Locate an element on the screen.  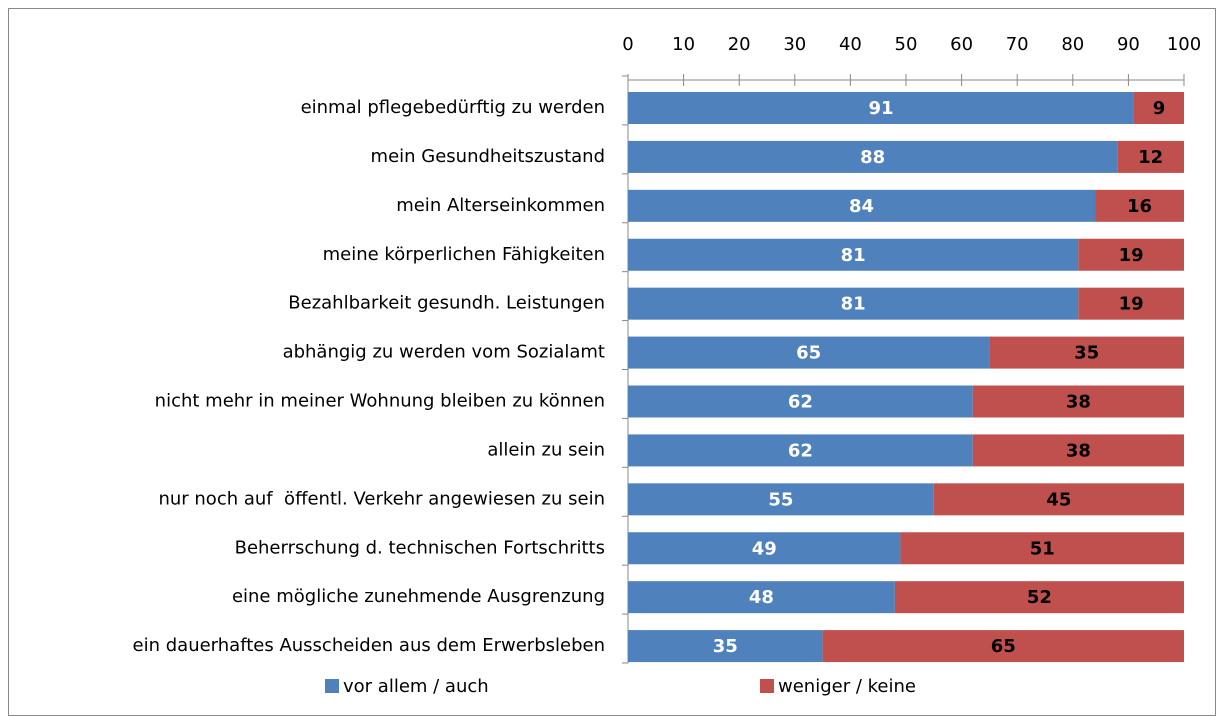
y-tick-label: abhängig zu werden vom Sozialamt is located at coordinates (444, 352).